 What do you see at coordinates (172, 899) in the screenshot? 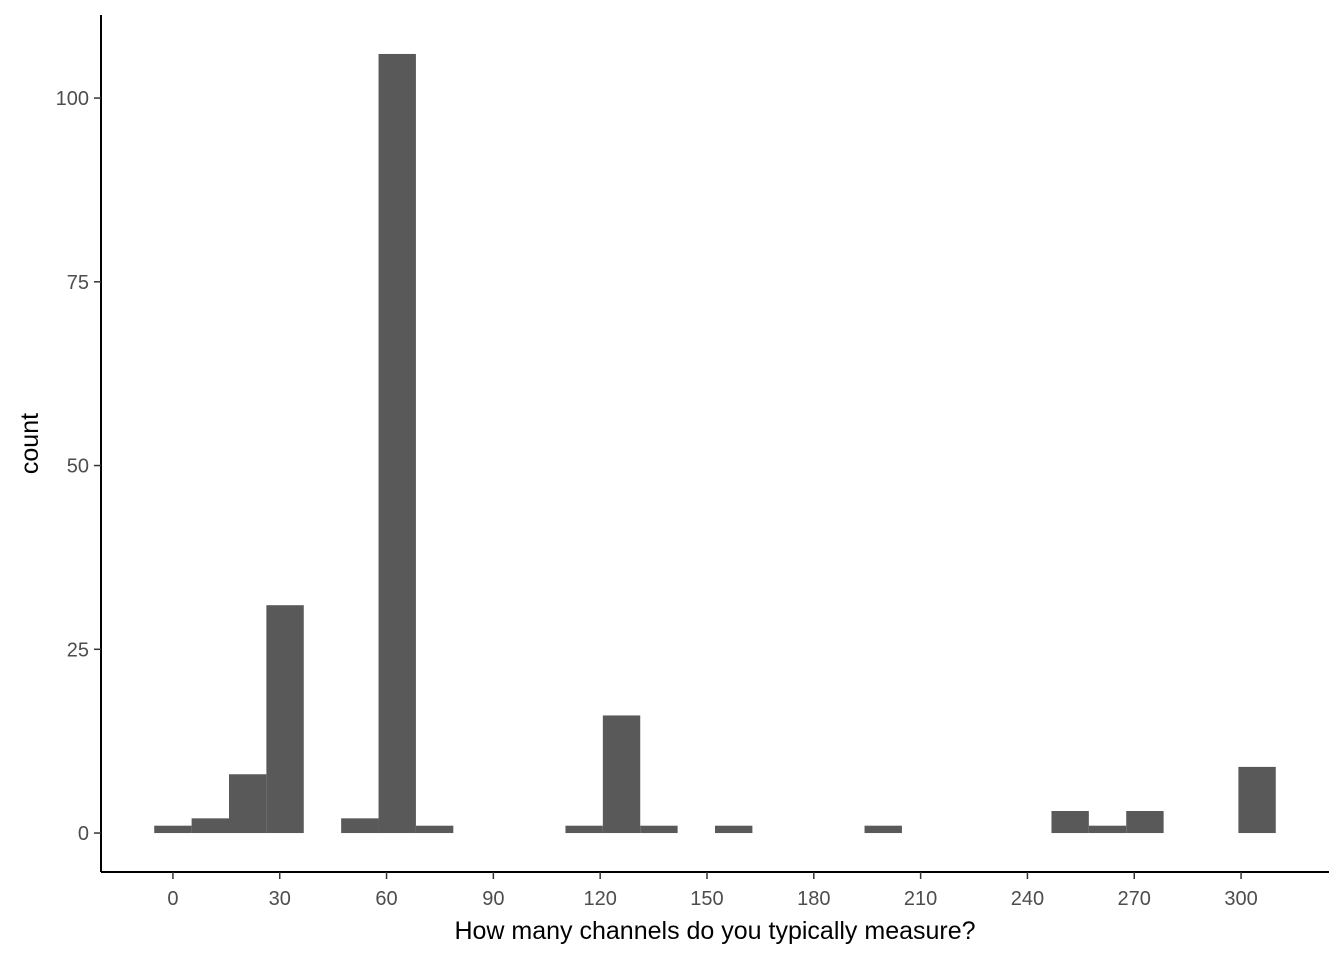
I see `x-tick-label: 0` at bounding box center [172, 899].